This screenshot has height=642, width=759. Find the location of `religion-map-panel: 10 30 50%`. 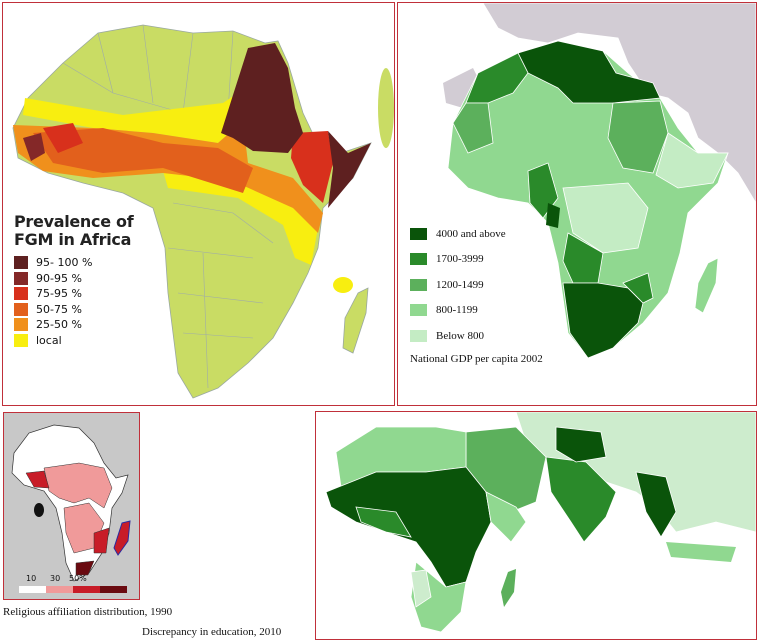

religion-map-panel: 10 30 50% is located at coordinates (71, 506).